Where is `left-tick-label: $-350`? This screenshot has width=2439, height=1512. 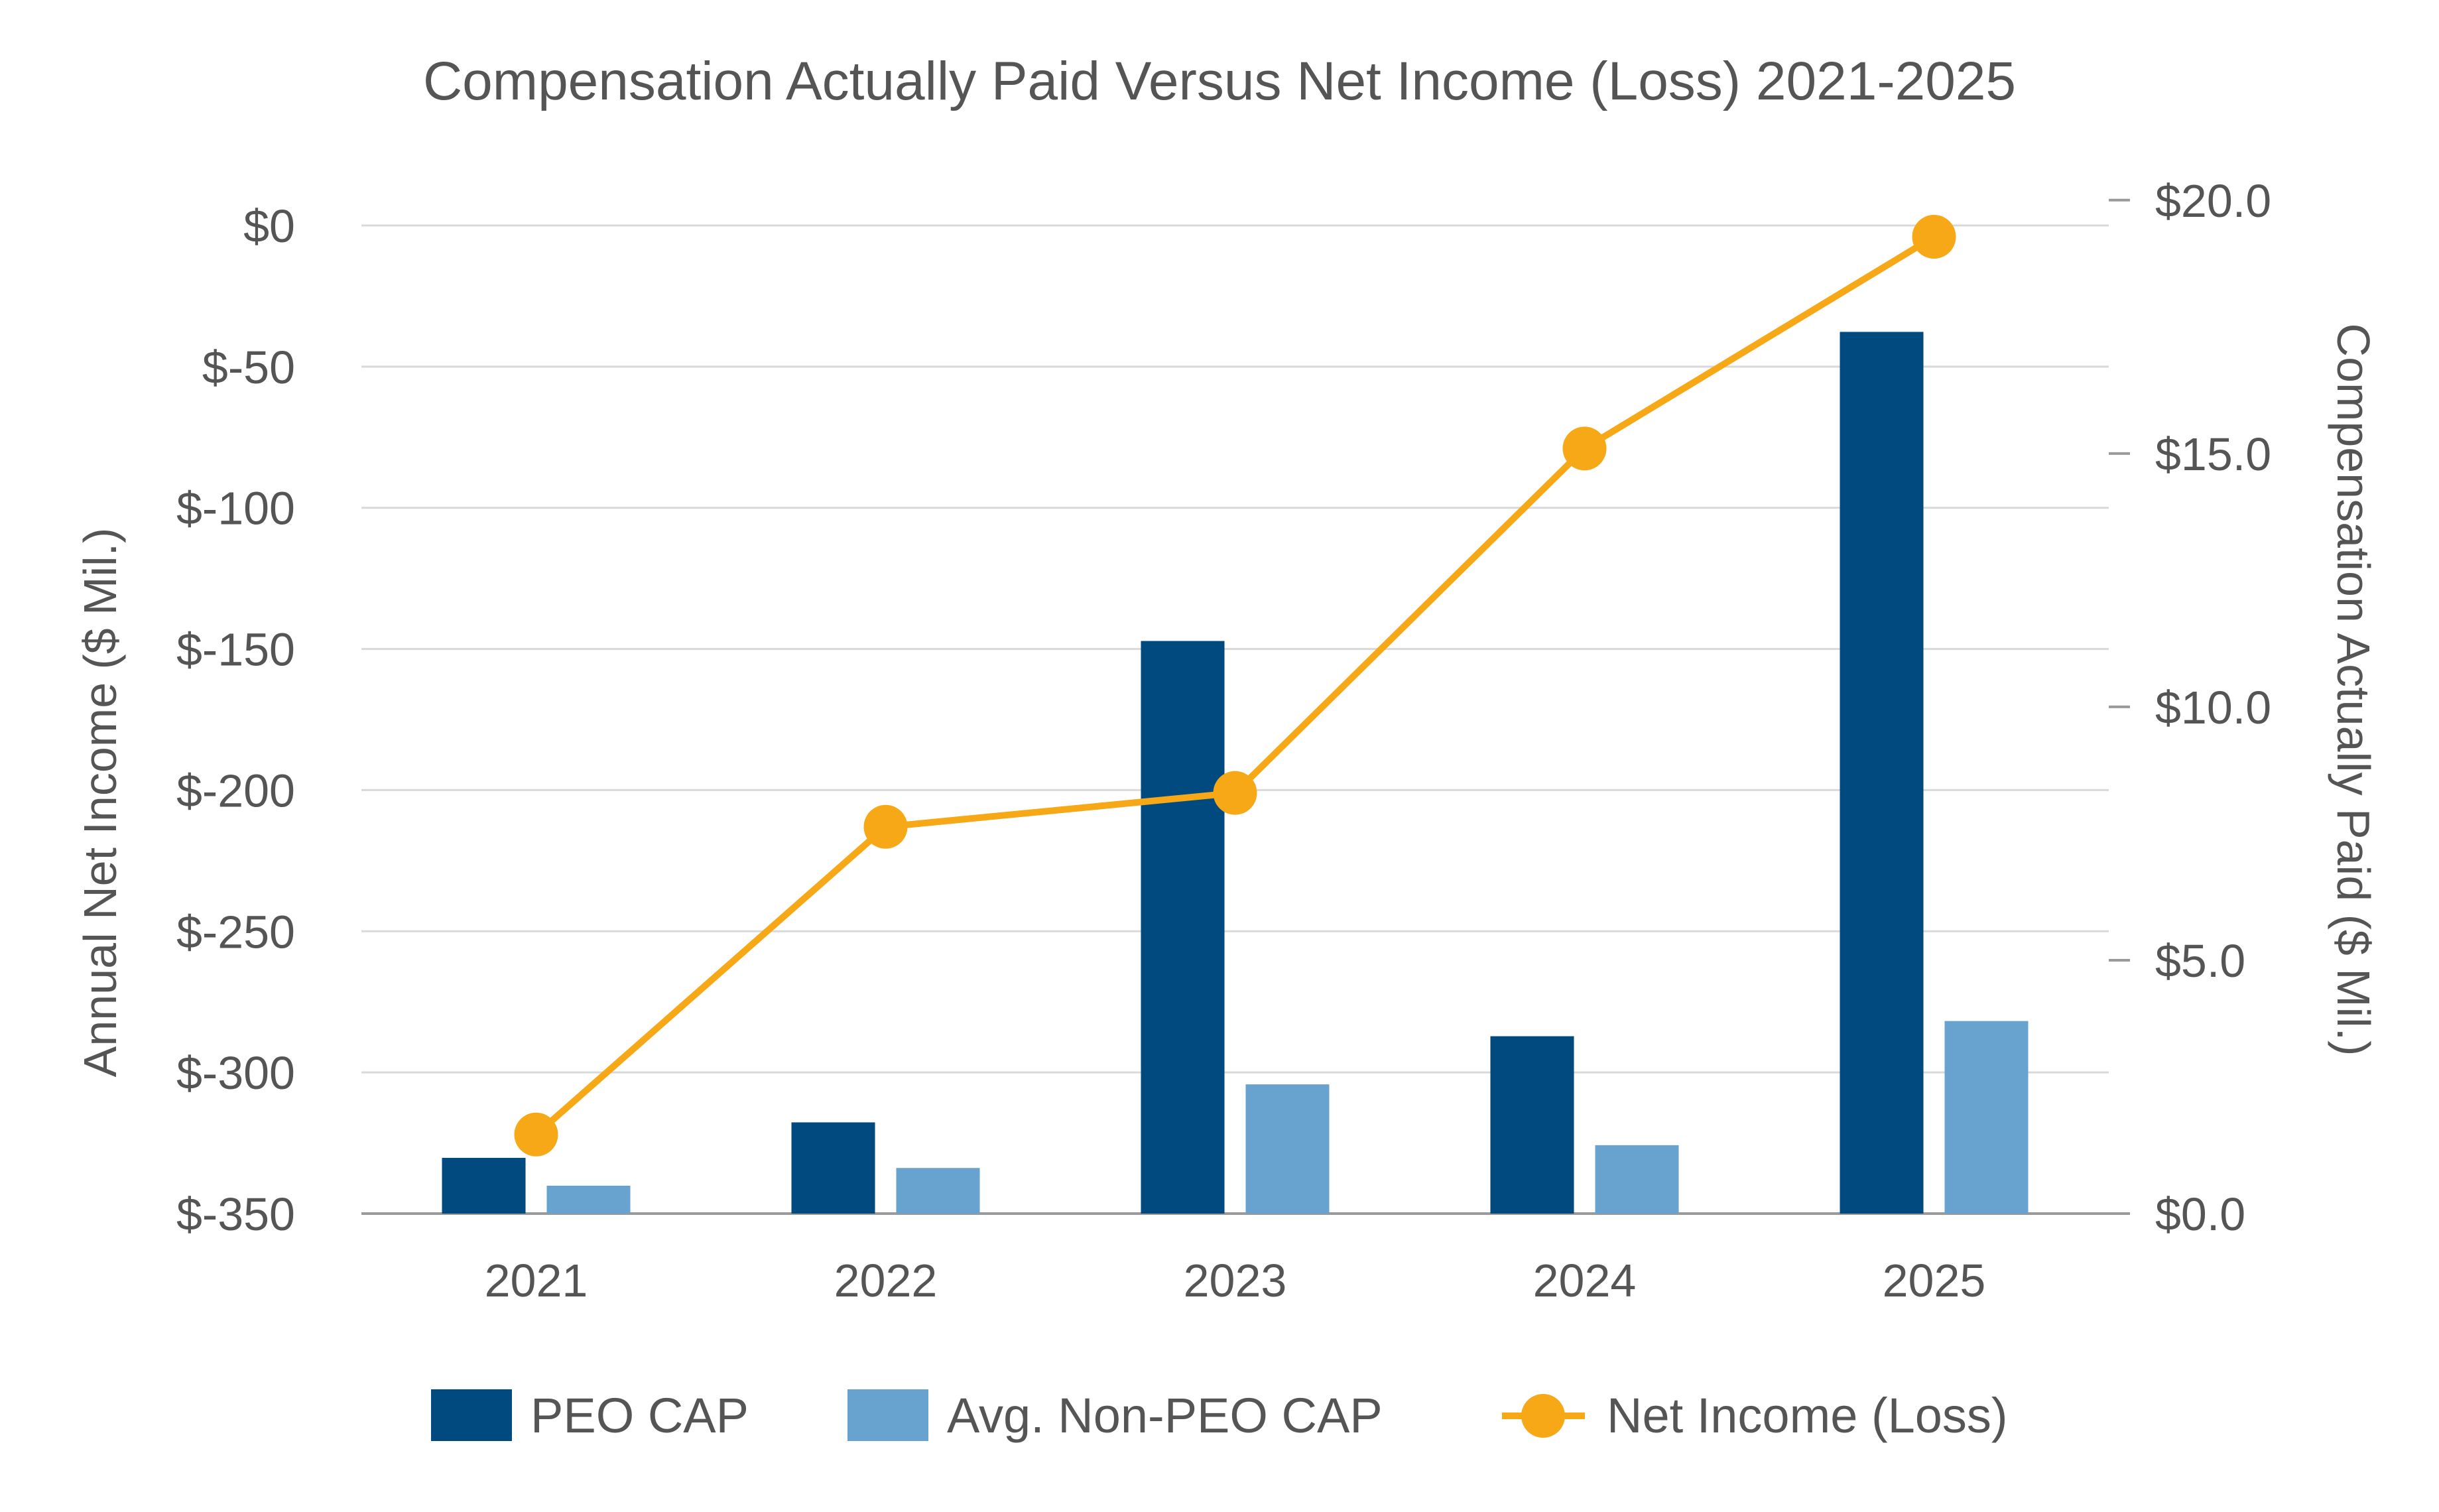
left-tick-label: $-350 is located at coordinates (236, 1214).